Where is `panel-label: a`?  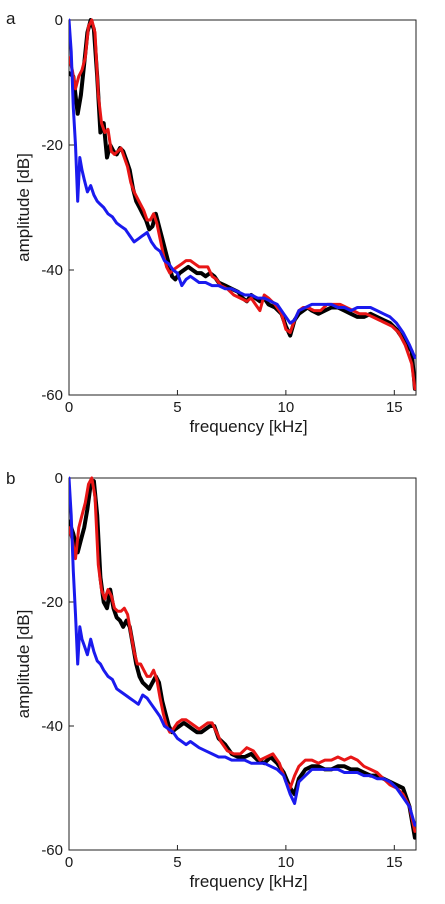
panel-label: a is located at coordinates (11, 18).